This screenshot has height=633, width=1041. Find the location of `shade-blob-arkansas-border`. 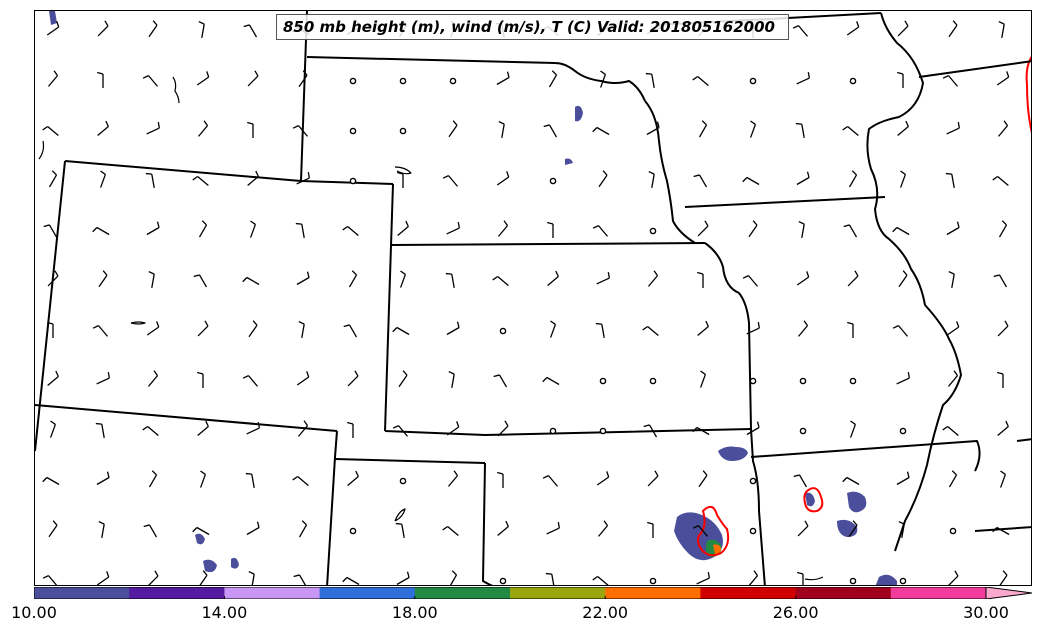

shade-blob-arkansas-border is located at coordinates (733, 453).